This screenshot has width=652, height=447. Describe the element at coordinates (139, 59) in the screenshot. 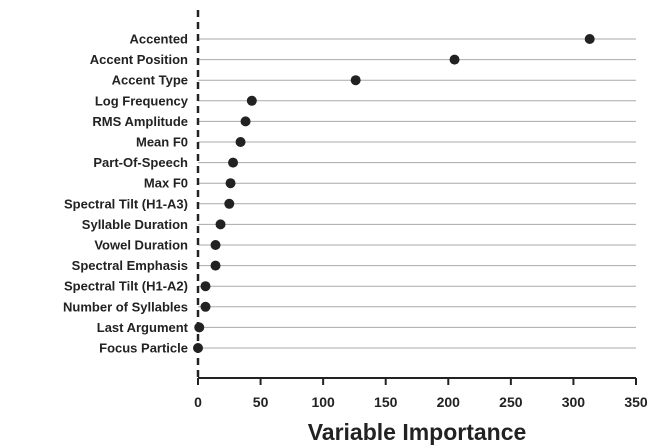

I see `category-label: Accent Position` at that location.